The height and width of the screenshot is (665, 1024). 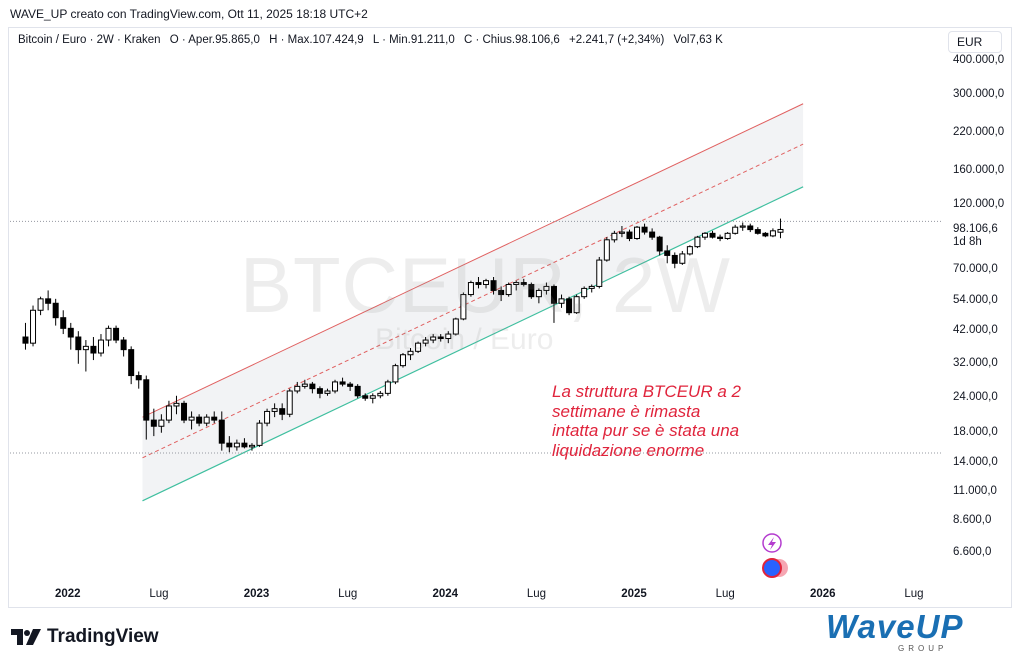 What do you see at coordinates (975, 362) in the screenshot?
I see `price-axis-tick: 32.000,0` at bounding box center [975, 362].